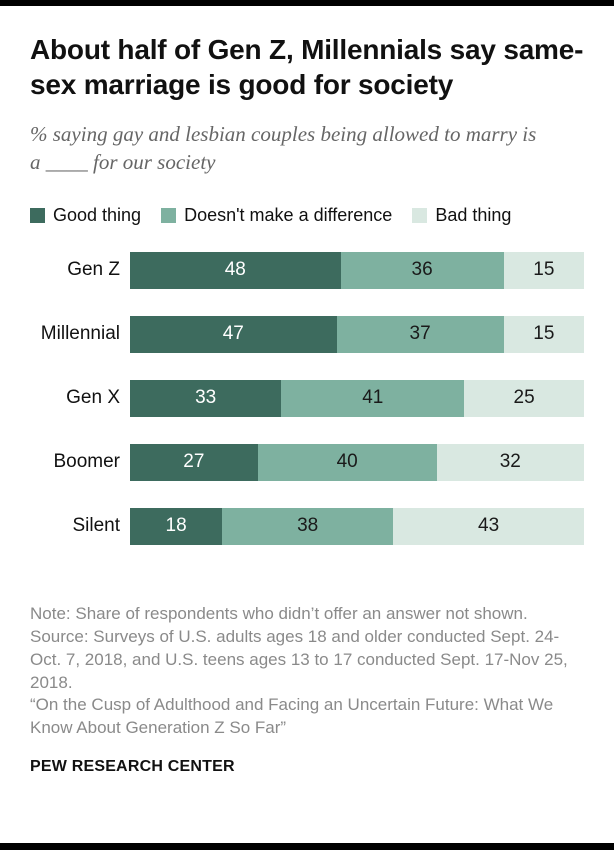  I want to click on legend-label: Good thing, so click(97, 214).